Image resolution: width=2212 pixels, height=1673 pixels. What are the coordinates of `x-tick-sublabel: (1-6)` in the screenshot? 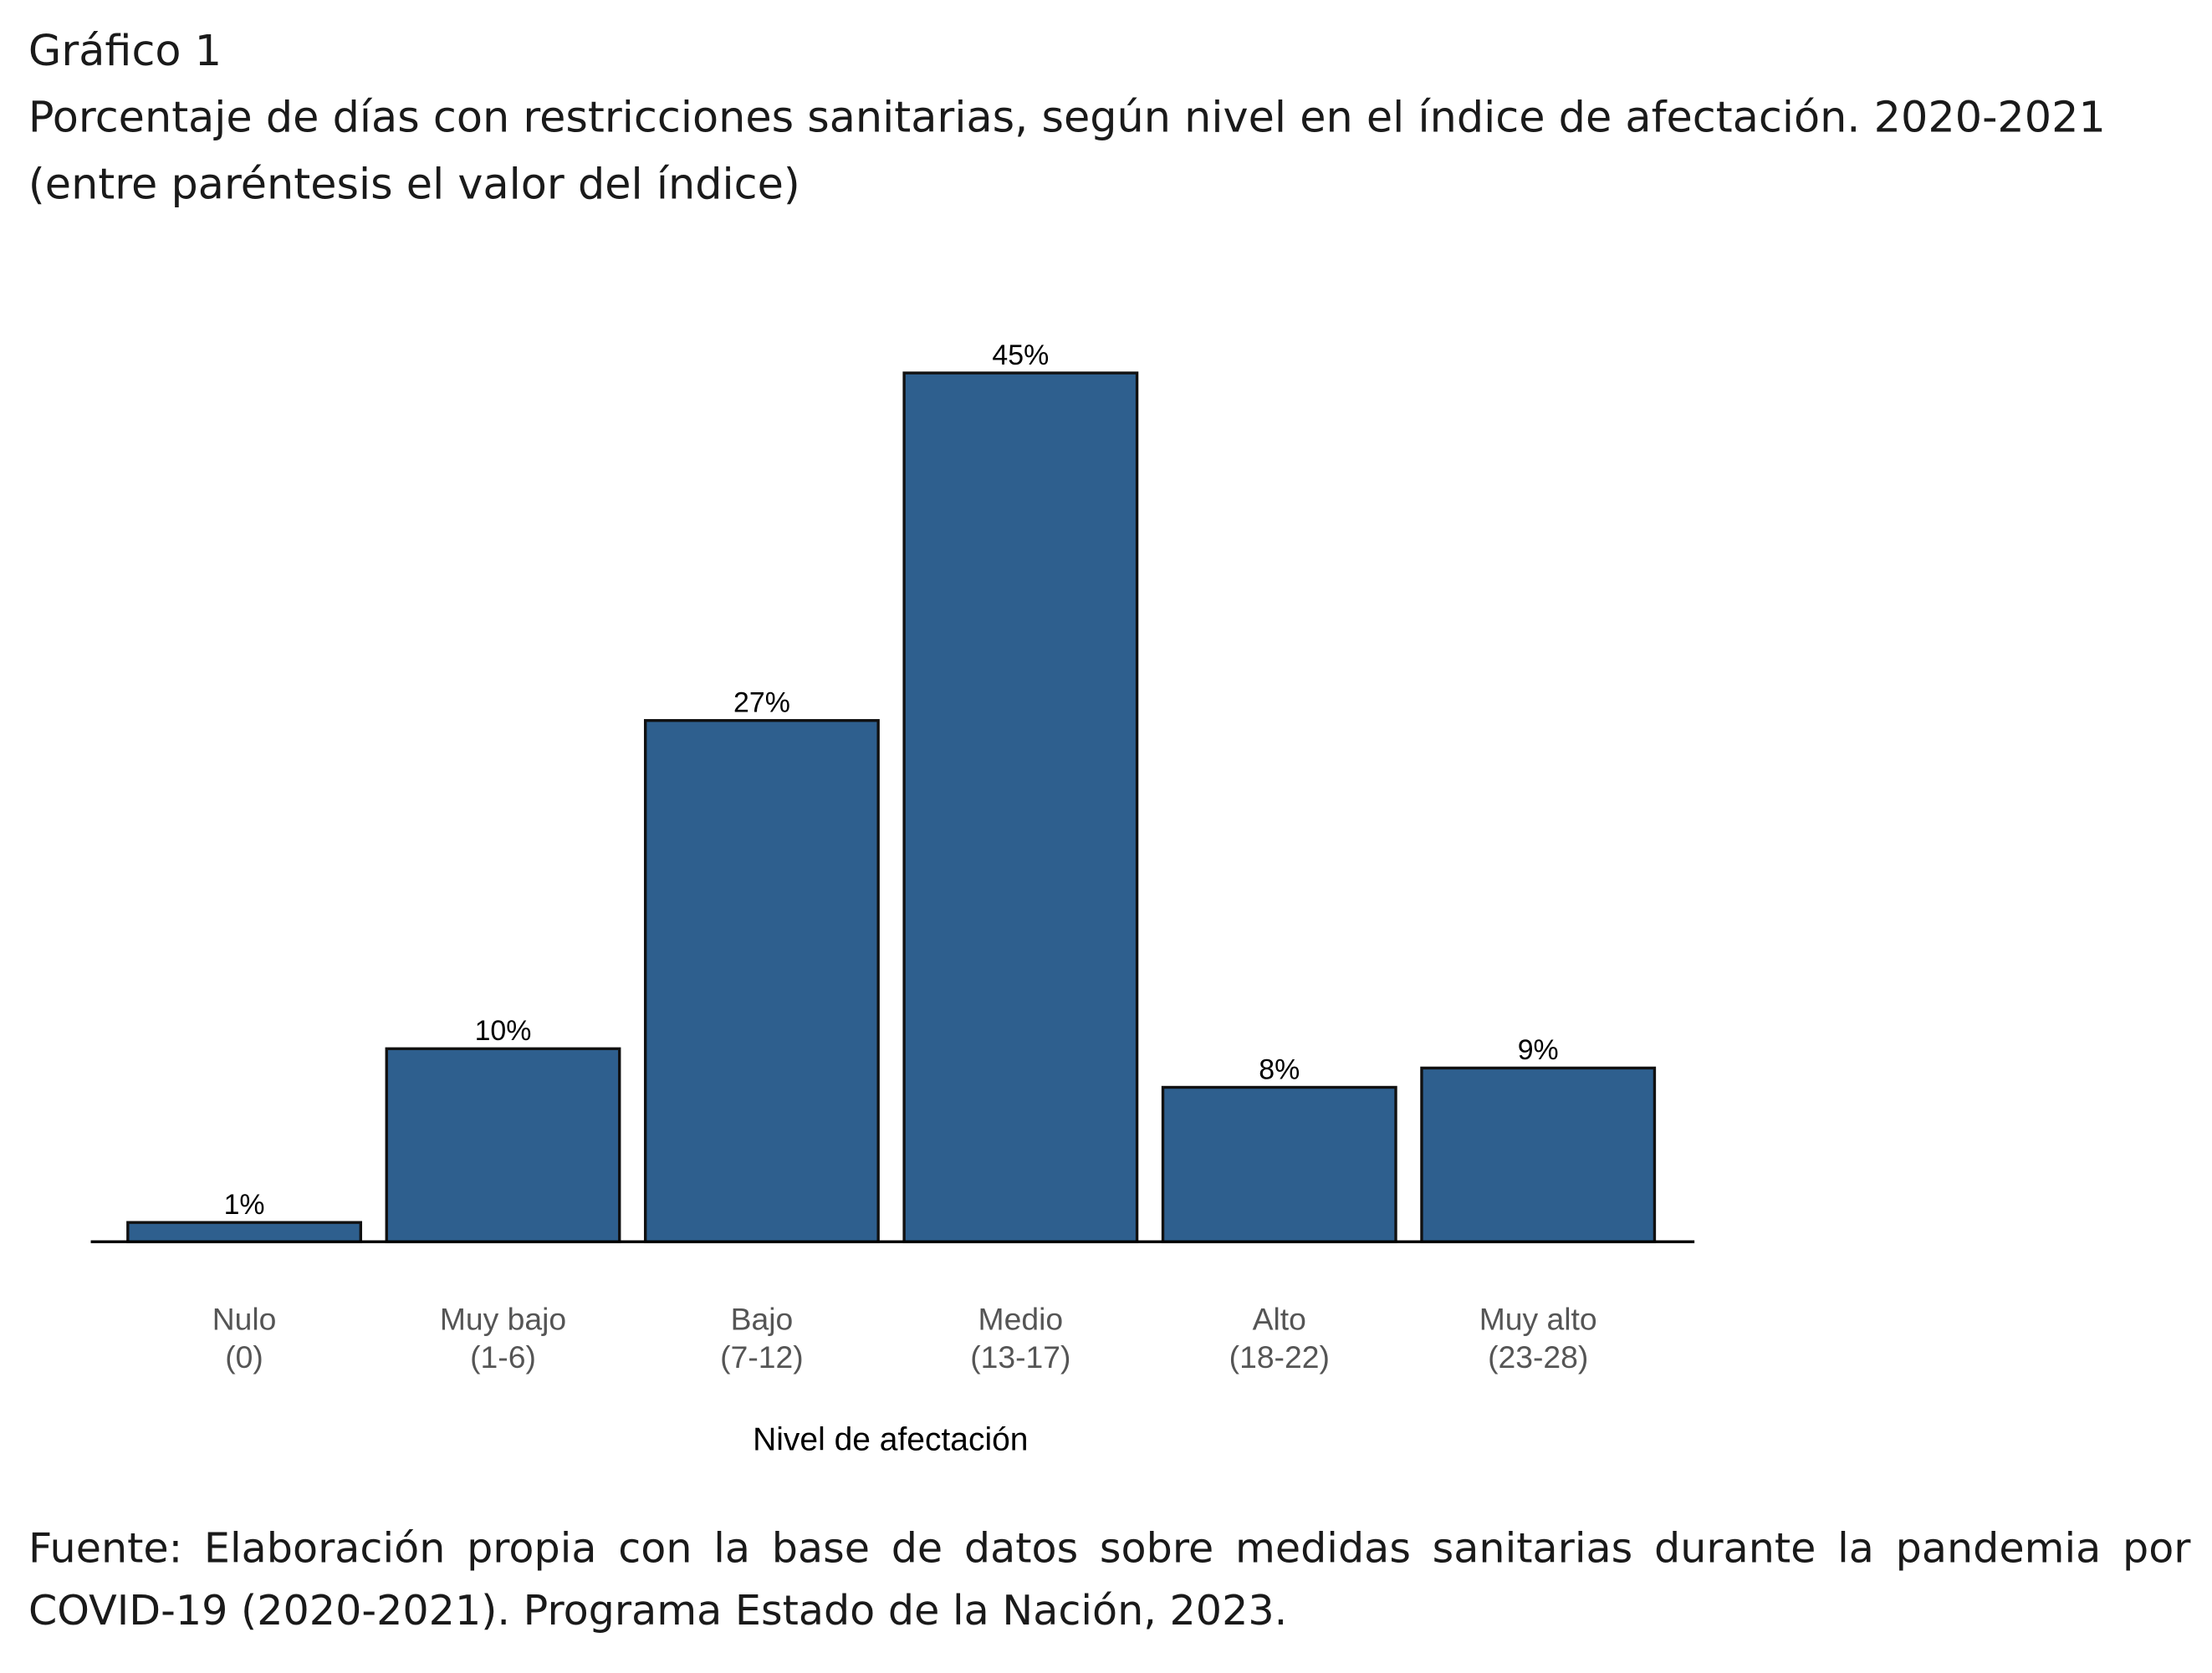 It's located at (503, 1357).